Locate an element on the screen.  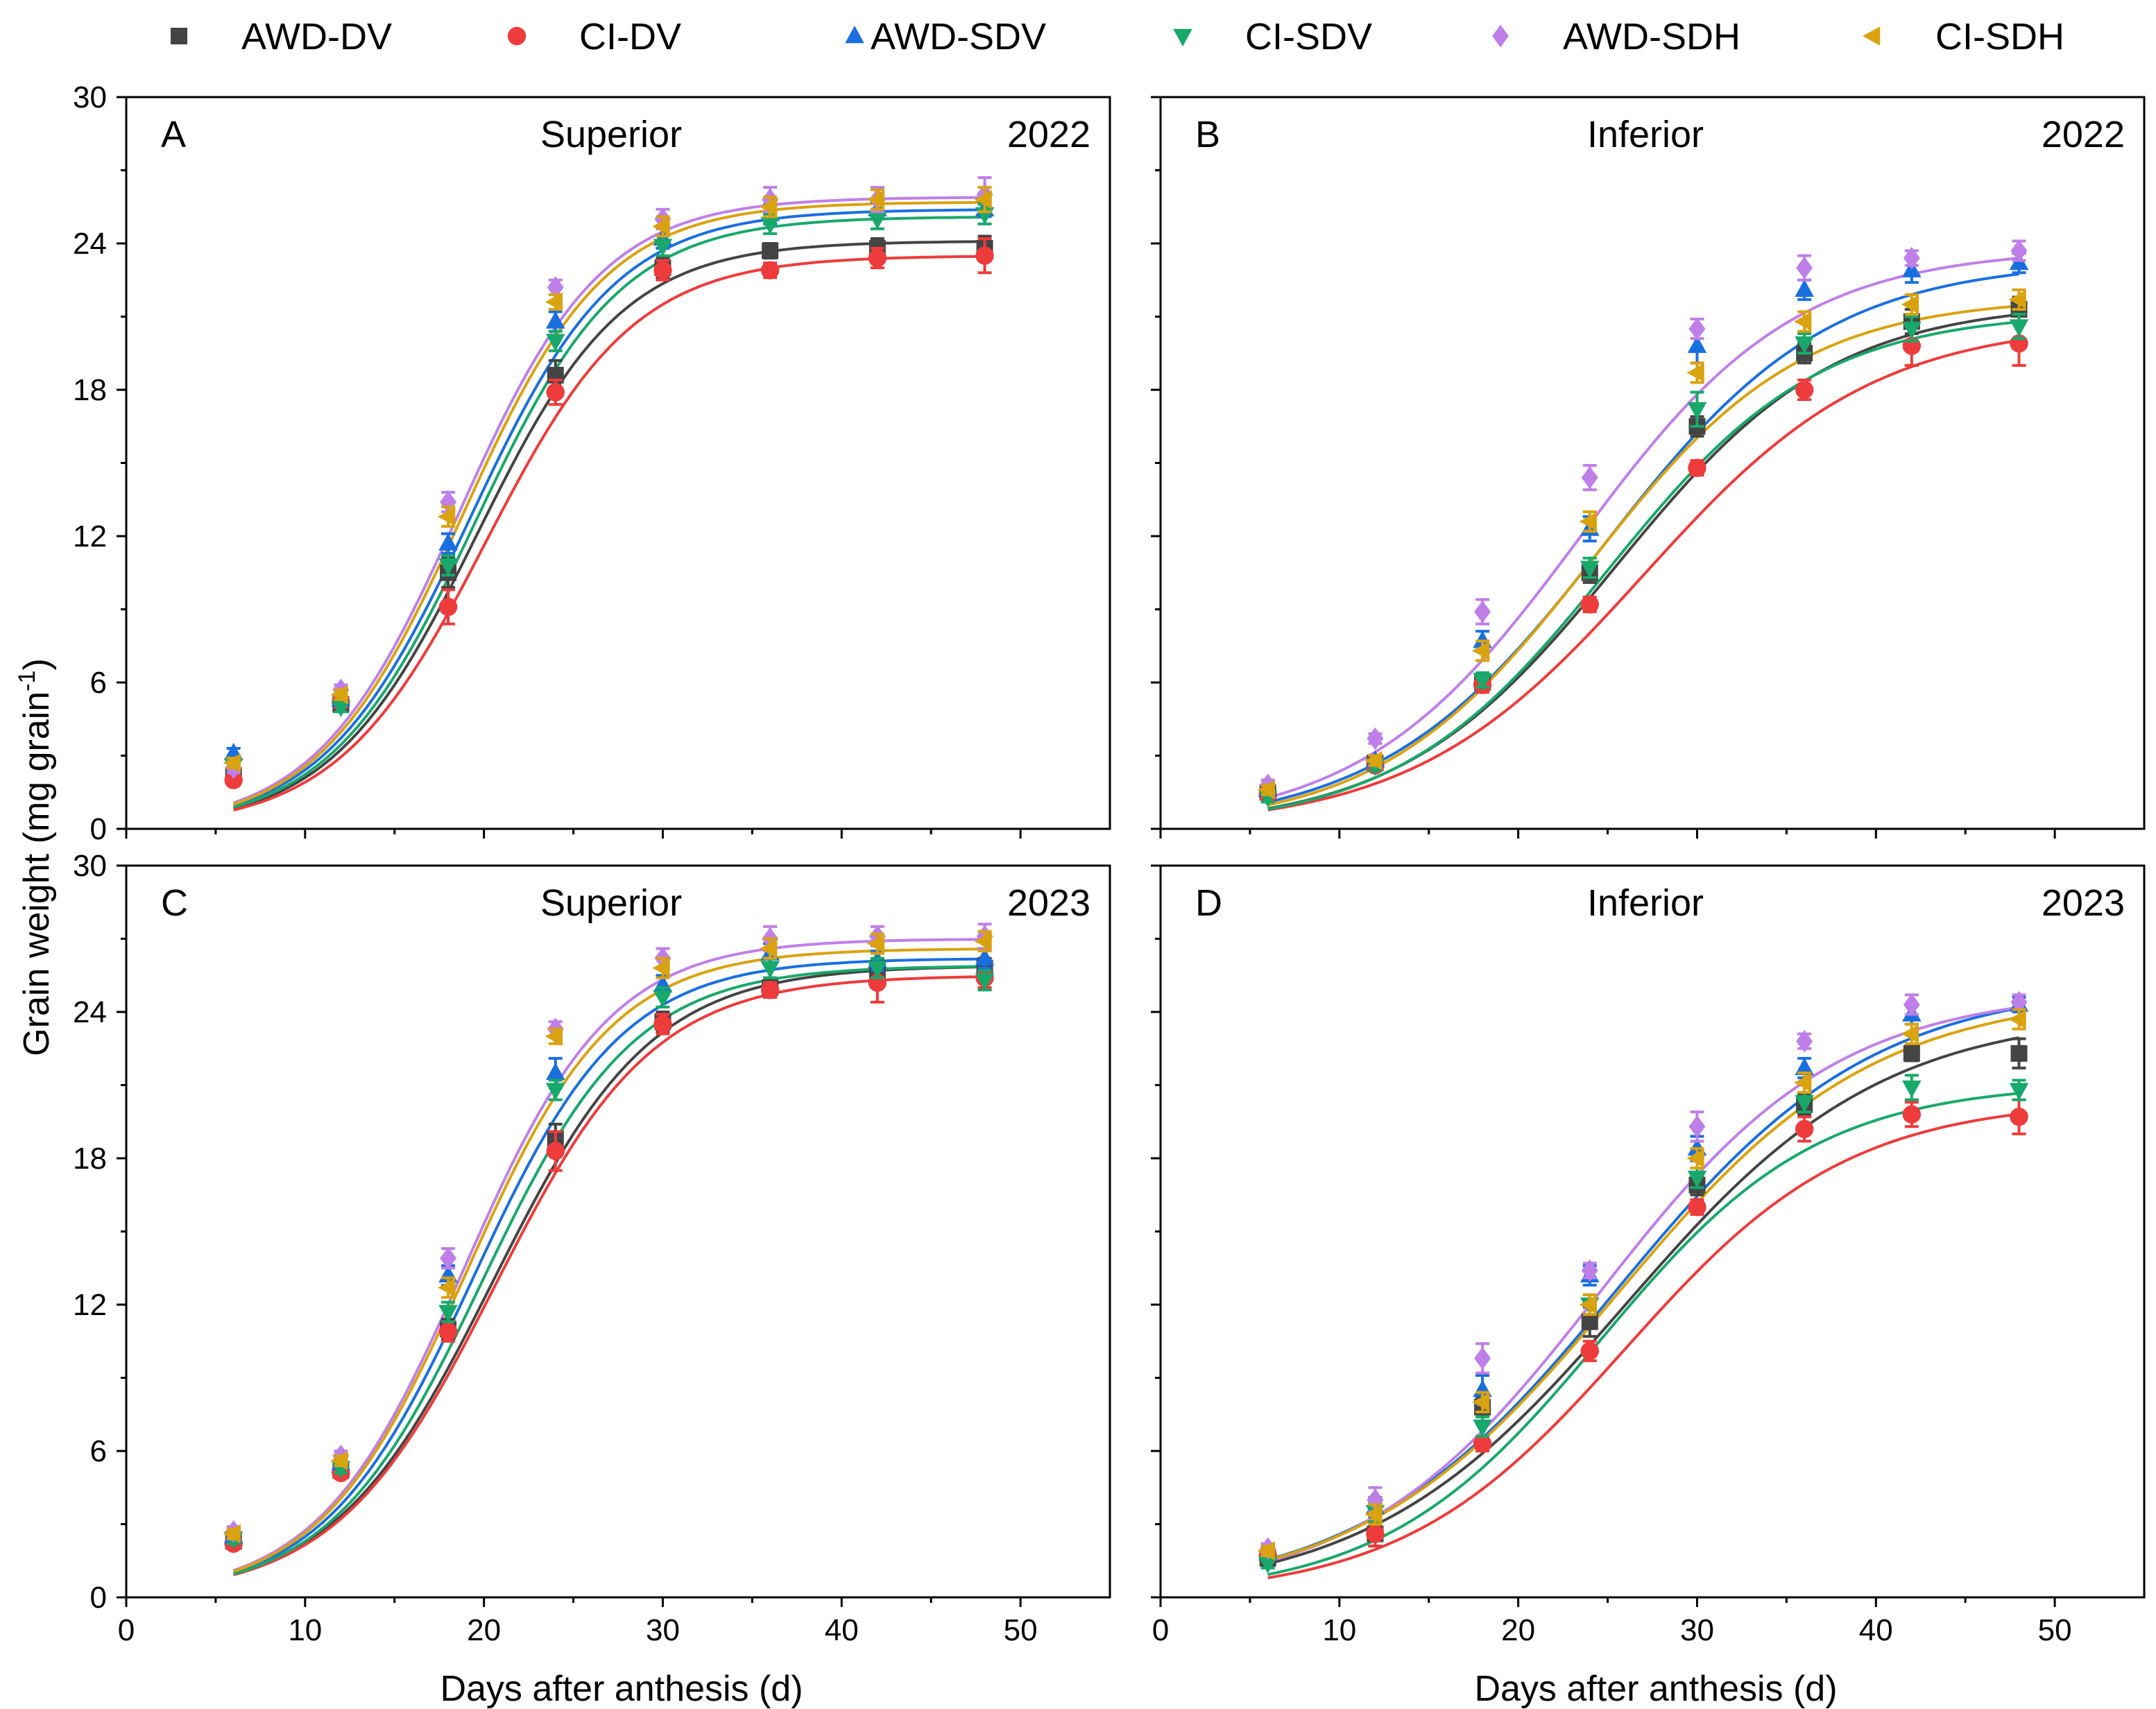
legend-marker-ci-dv is located at coordinates (517, 36).